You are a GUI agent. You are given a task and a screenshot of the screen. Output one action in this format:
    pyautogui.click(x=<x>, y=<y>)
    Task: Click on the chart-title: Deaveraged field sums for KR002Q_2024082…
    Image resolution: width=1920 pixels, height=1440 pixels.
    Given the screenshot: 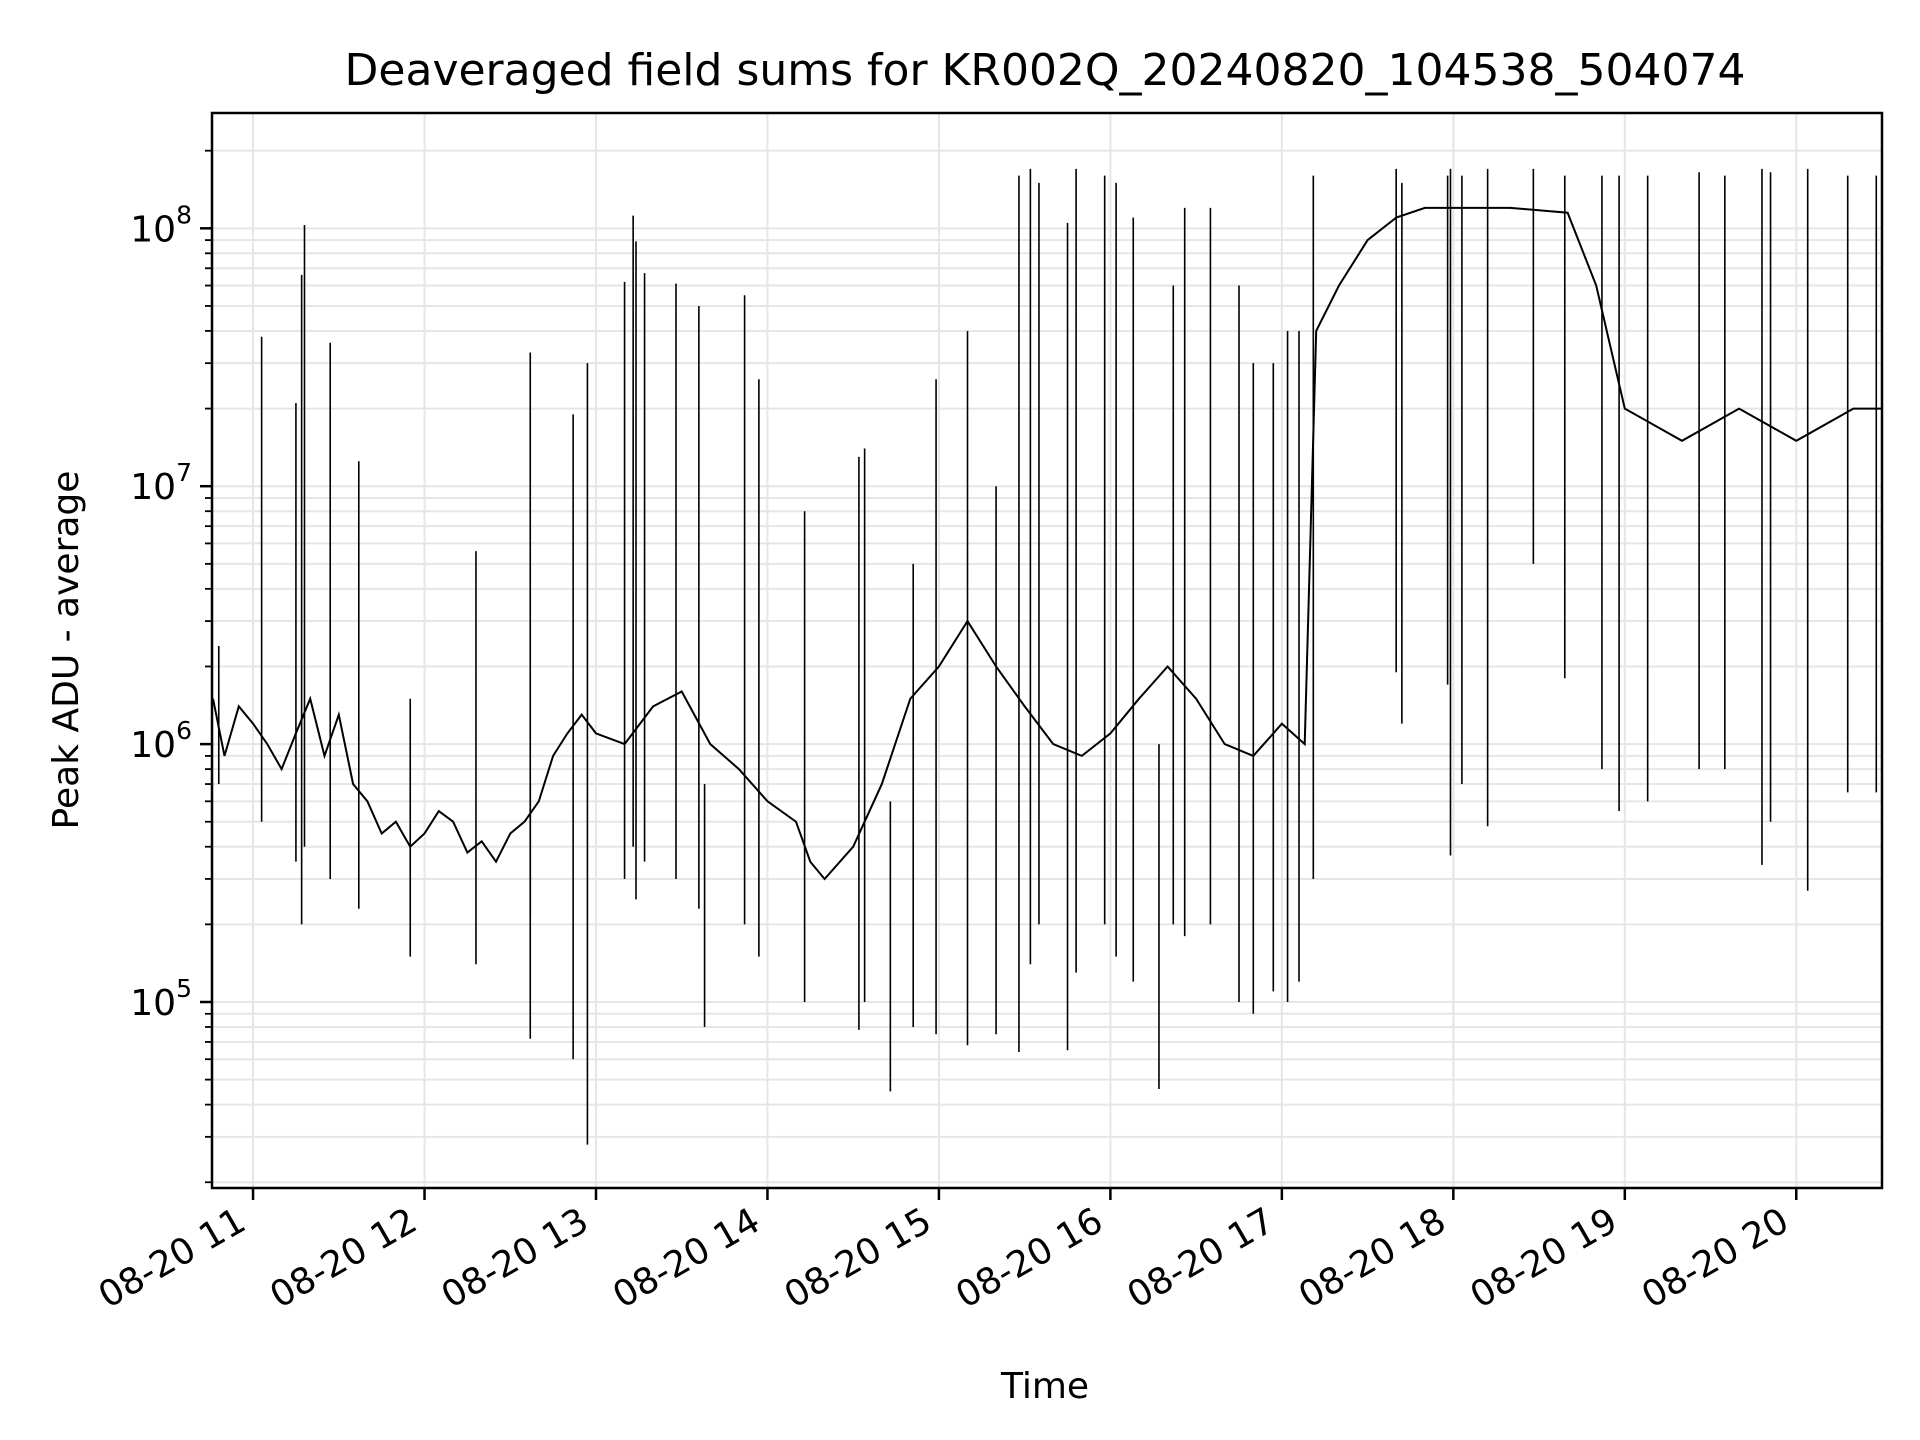 What is the action you would take?
    pyautogui.click(x=1045, y=70)
    